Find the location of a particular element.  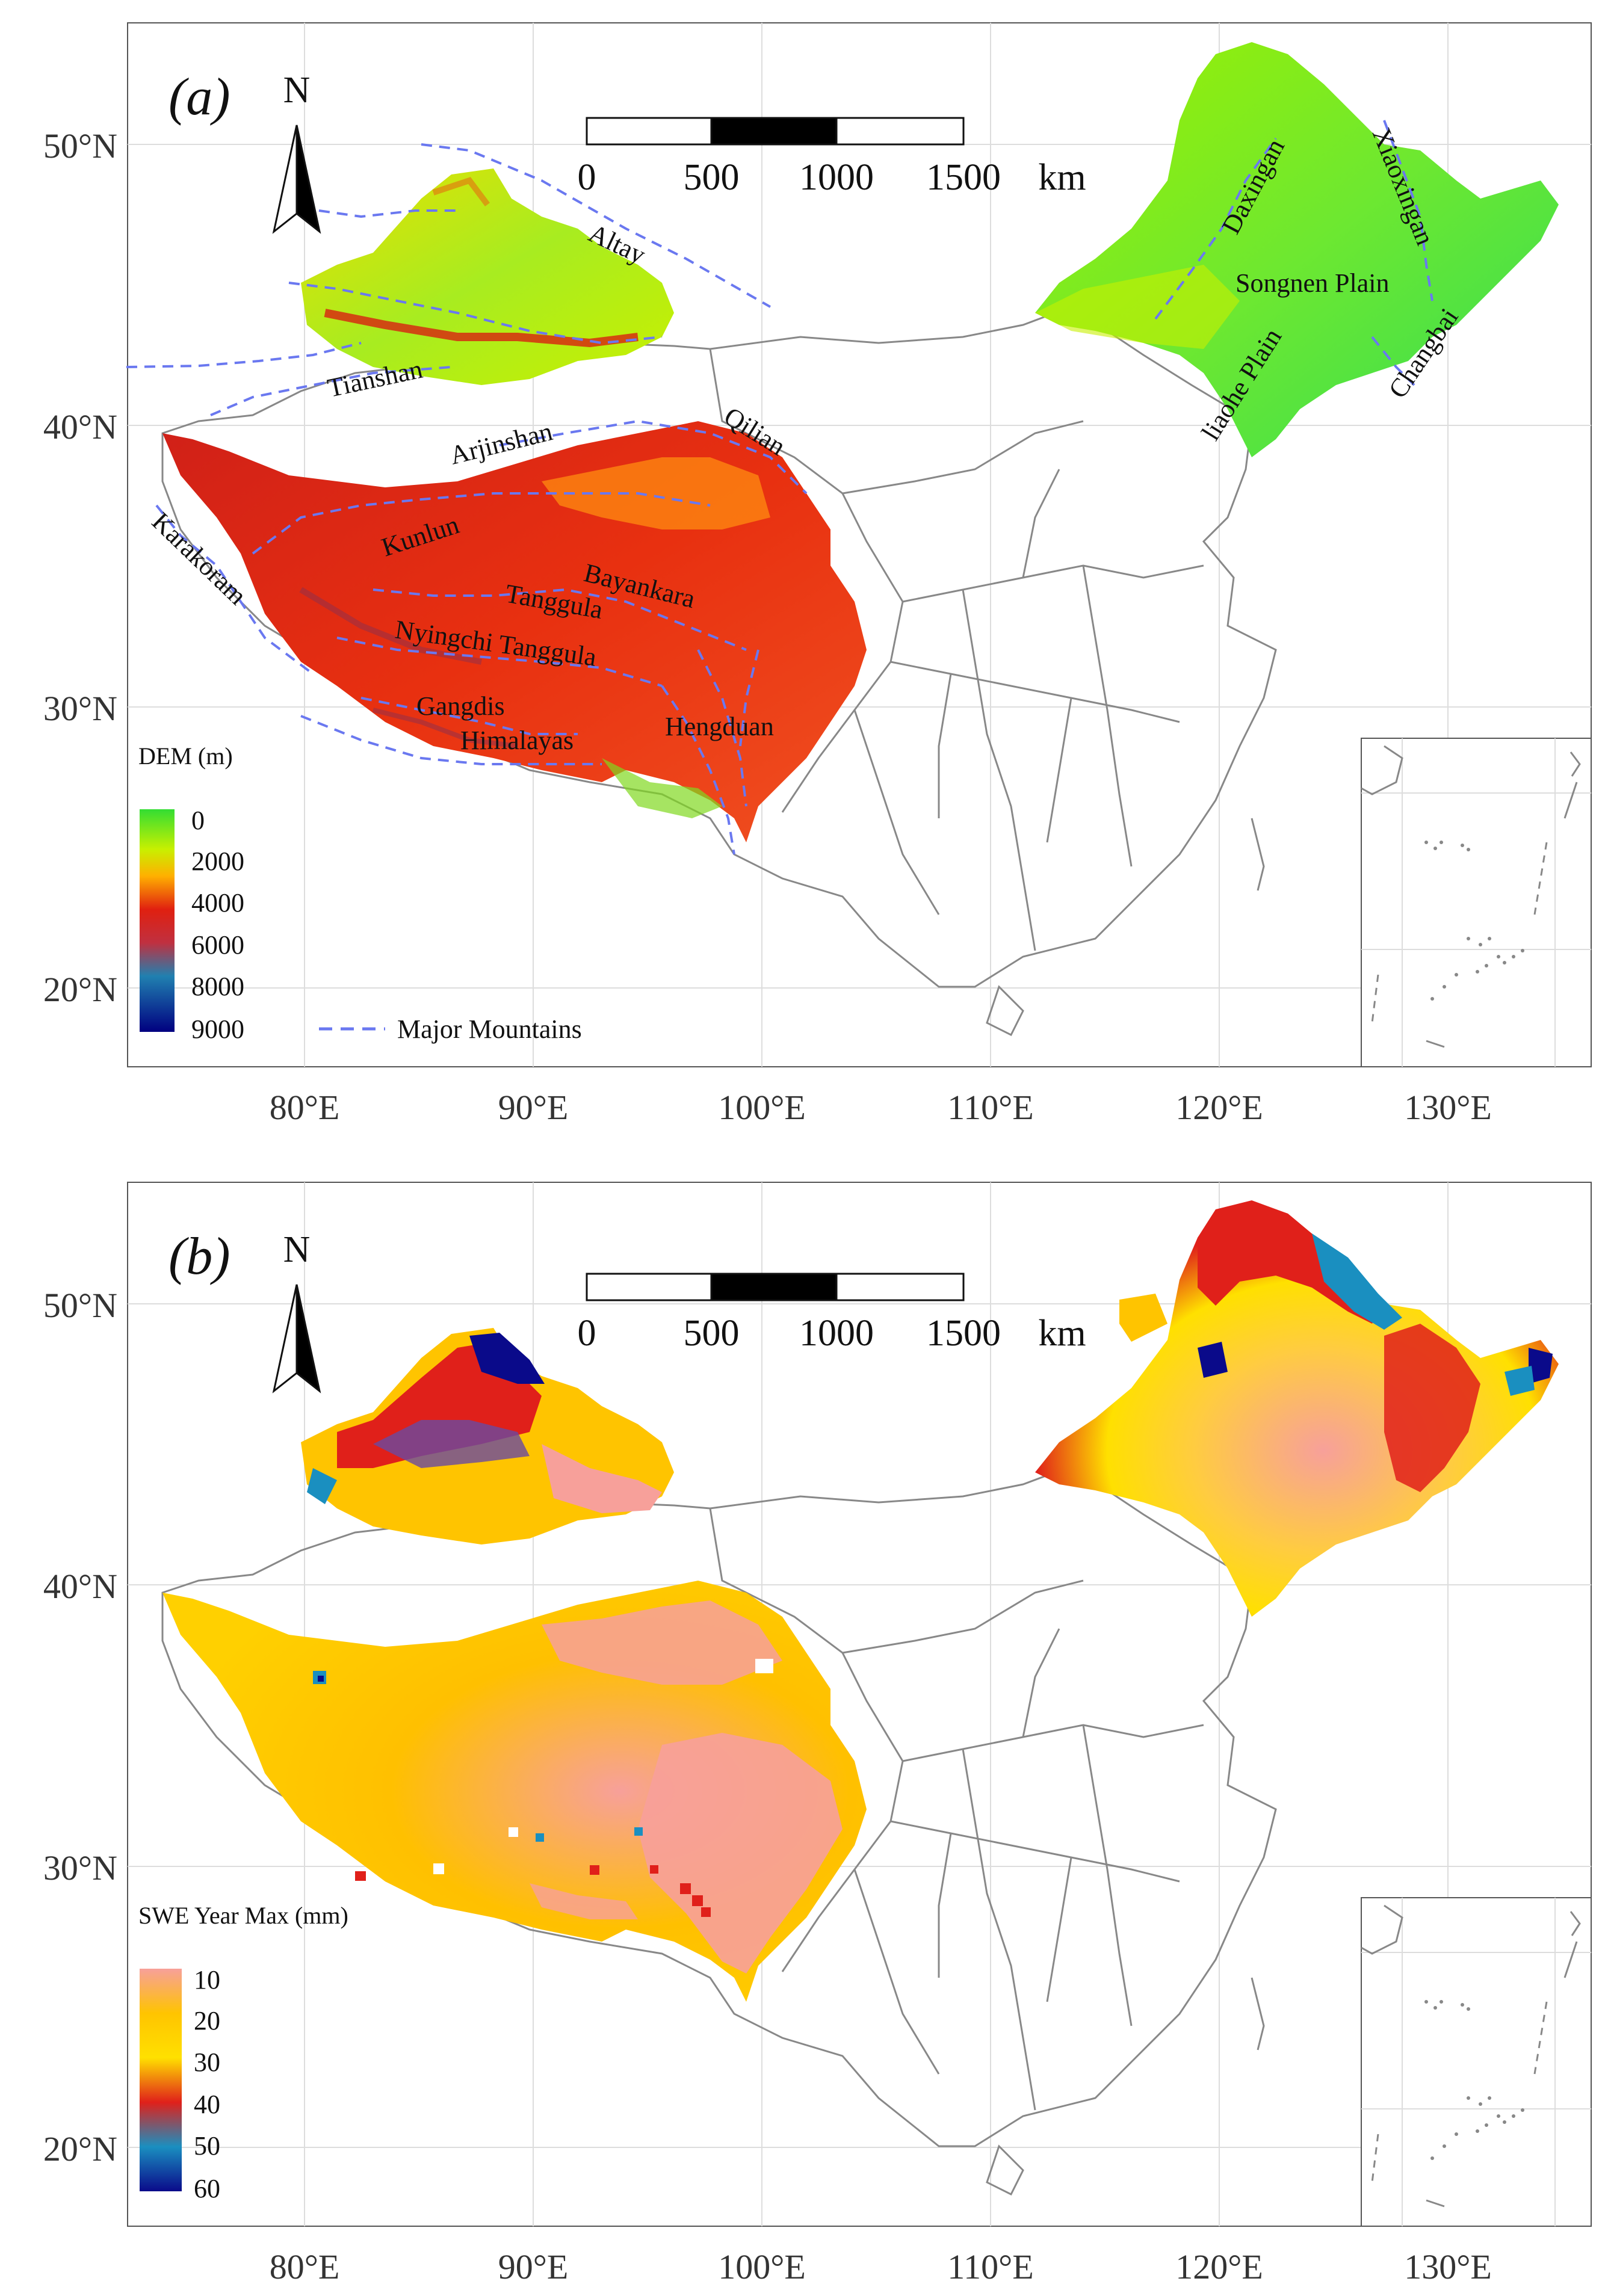

panel-b-label: (b) is located at coordinates (199, 1256).